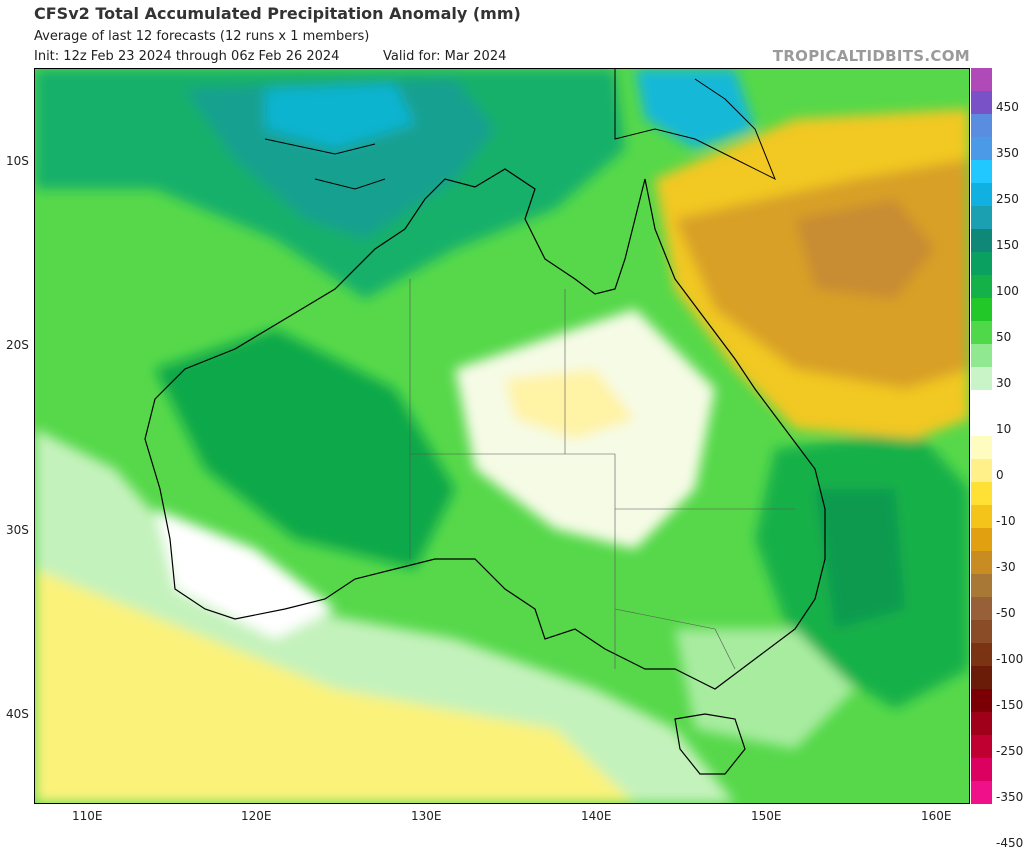 The height and width of the screenshot is (850, 1024). What do you see at coordinates (1000, 475) in the screenshot?
I see `colorbar-label: 0` at bounding box center [1000, 475].